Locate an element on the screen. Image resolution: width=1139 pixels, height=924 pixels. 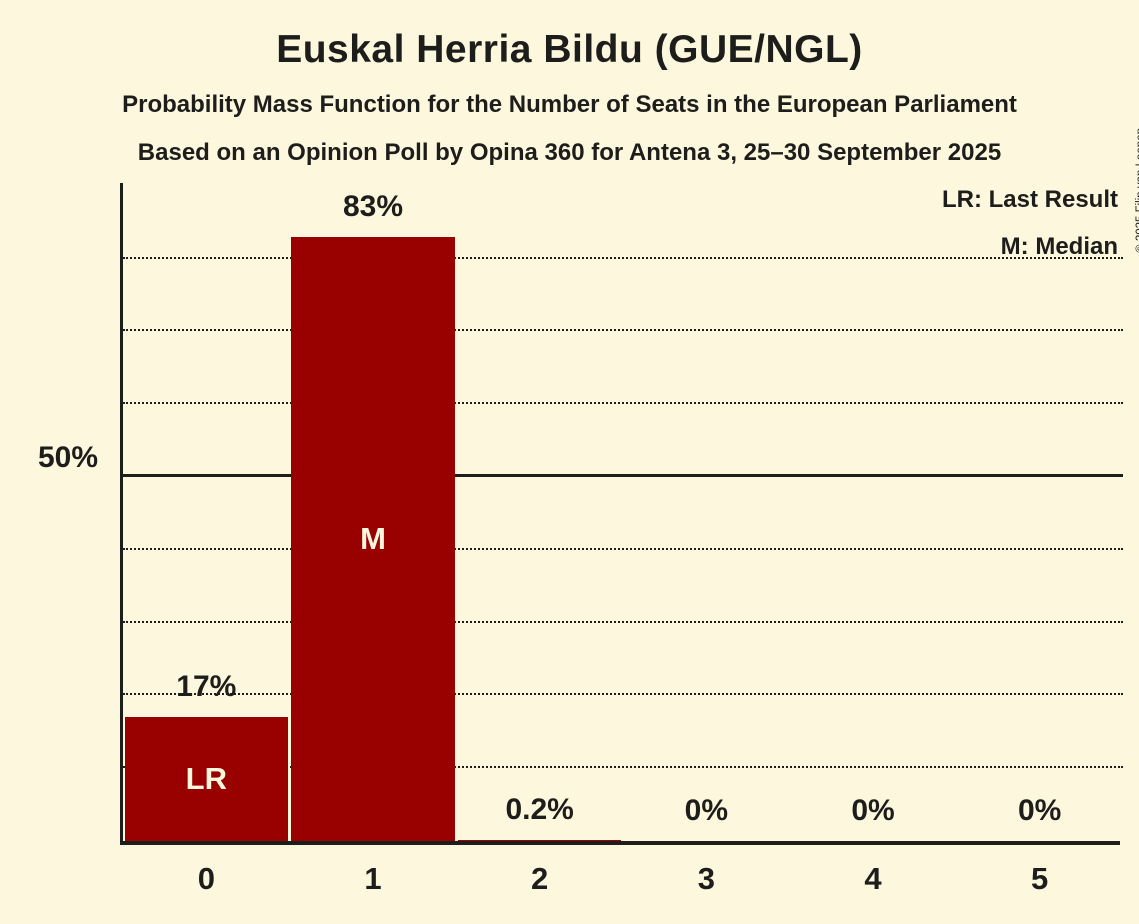
x-tick-label-4: 4 is located at coordinates (873, 878).